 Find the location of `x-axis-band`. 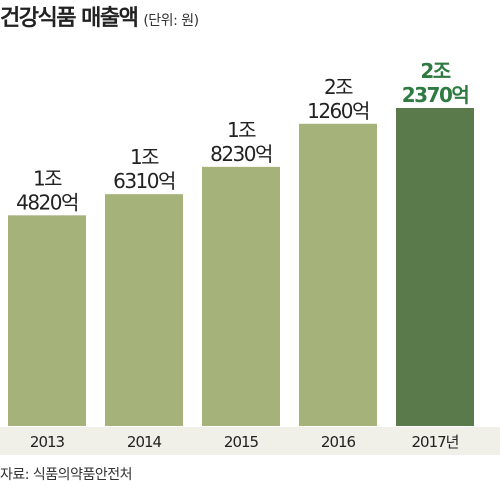

x-axis-band is located at coordinates (250, 441).